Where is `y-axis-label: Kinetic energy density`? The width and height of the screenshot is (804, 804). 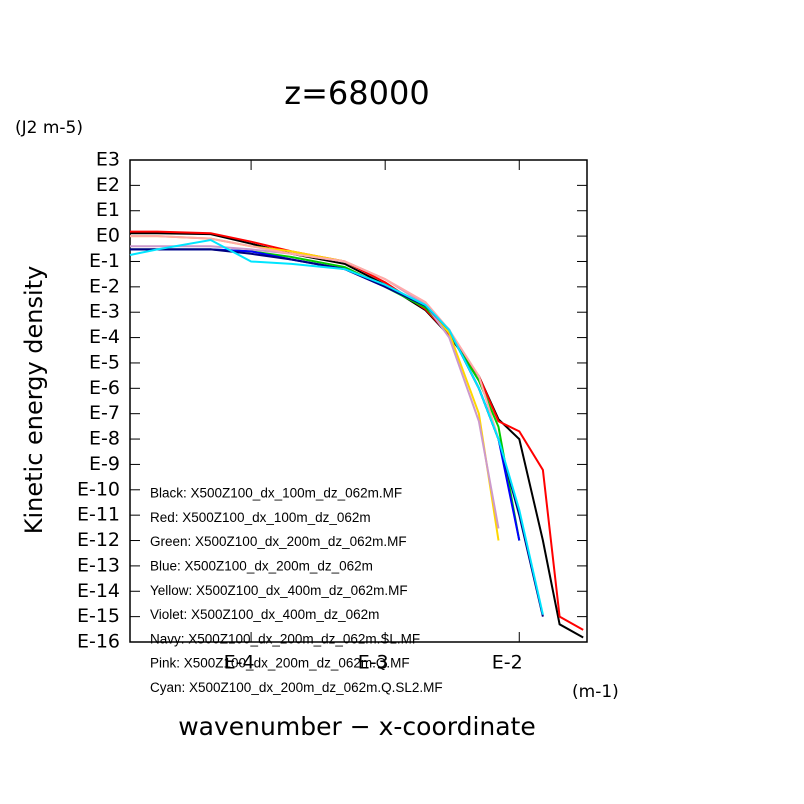
y-axis-label: Kinetic energy density is located at coordinates (34, 400).